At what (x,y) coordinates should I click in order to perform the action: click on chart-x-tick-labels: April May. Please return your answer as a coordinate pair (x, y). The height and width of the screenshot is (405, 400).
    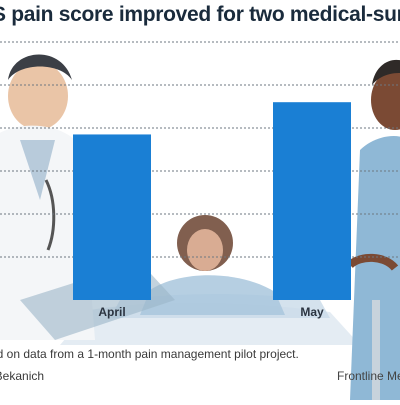
    Looking at the image, I should click on (211, 312).